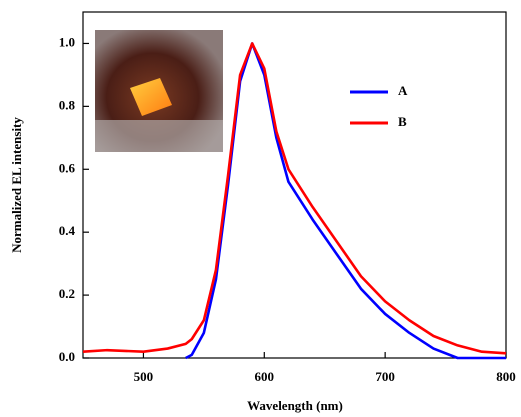 The height and width of the screenshot is (417, 521). I want to click on y-tick-label: 0.0, so click(67, 356).